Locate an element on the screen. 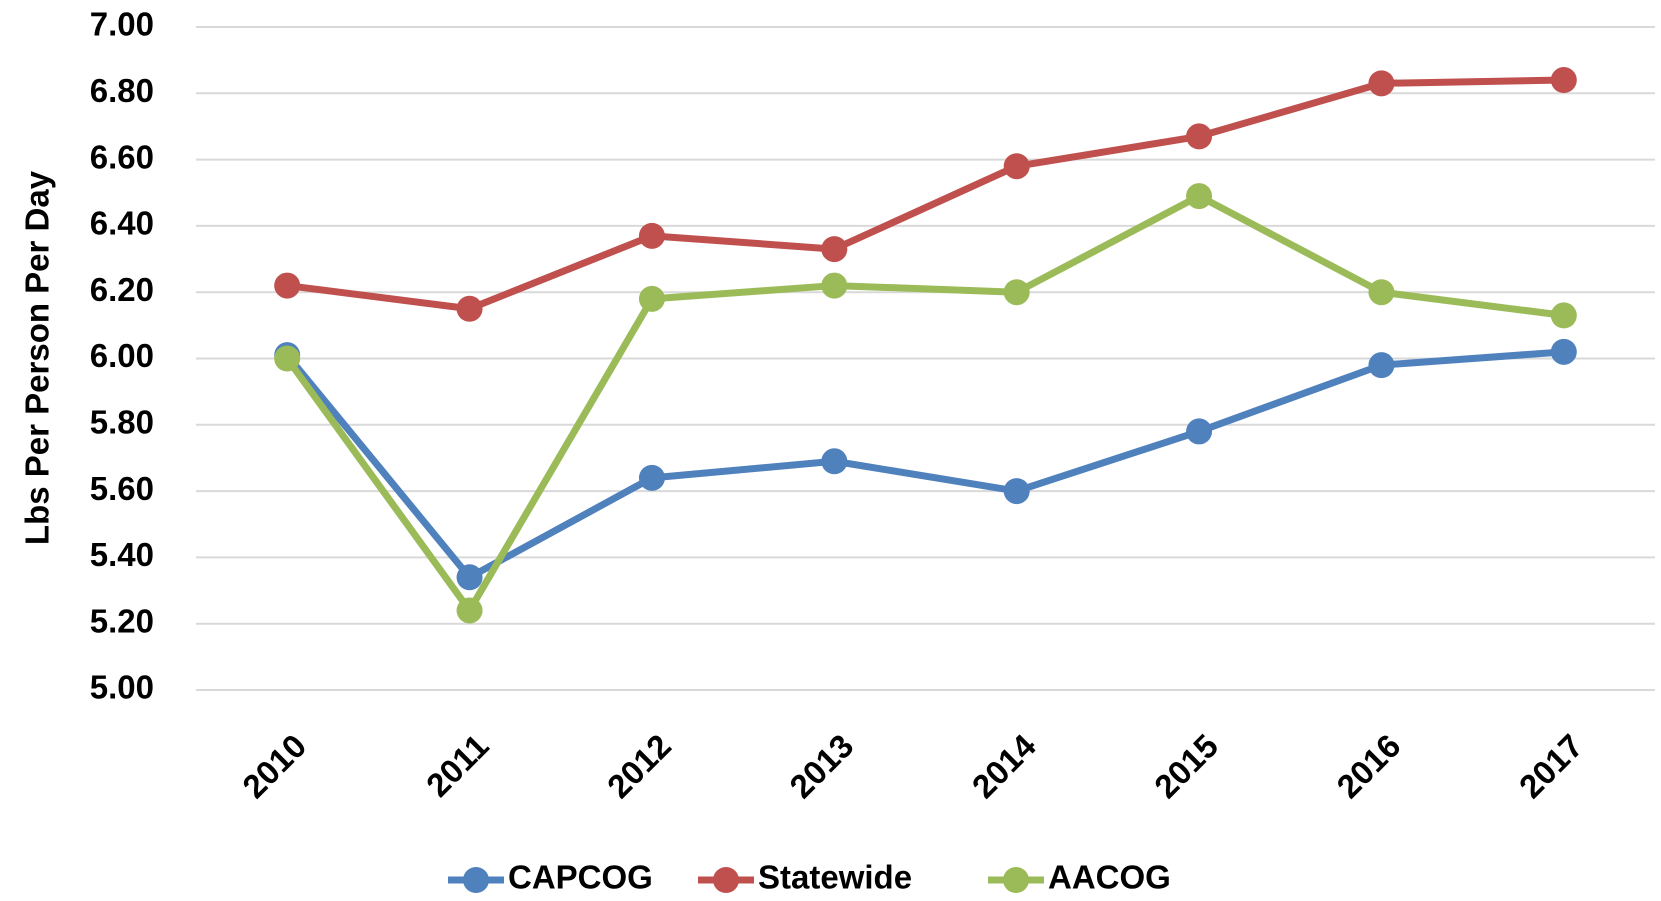 The image size is (1661, 901). x-tick-label: 2010 is located at coordinates (274, 766).